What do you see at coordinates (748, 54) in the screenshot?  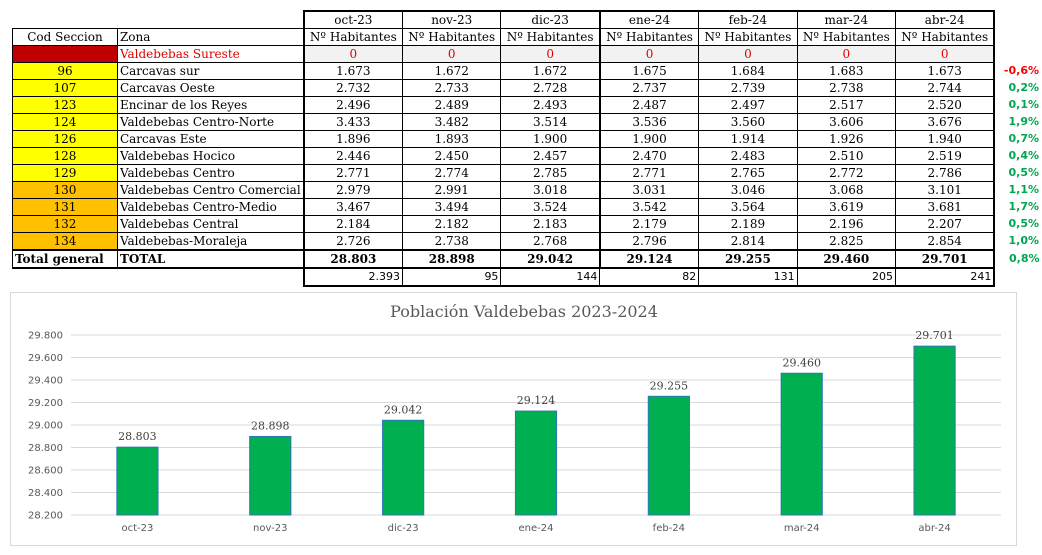 I see `habitantes-cell: 0` at bounding box center [748, 54].